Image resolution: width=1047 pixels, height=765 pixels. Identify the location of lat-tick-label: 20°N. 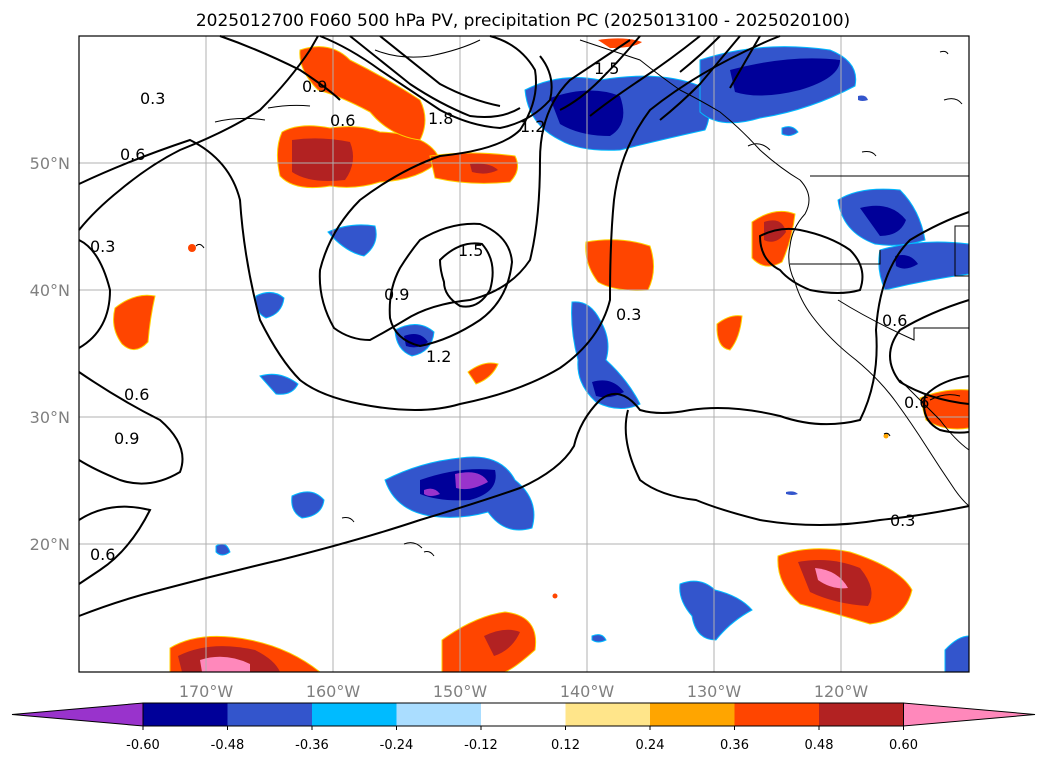
(50, 544).